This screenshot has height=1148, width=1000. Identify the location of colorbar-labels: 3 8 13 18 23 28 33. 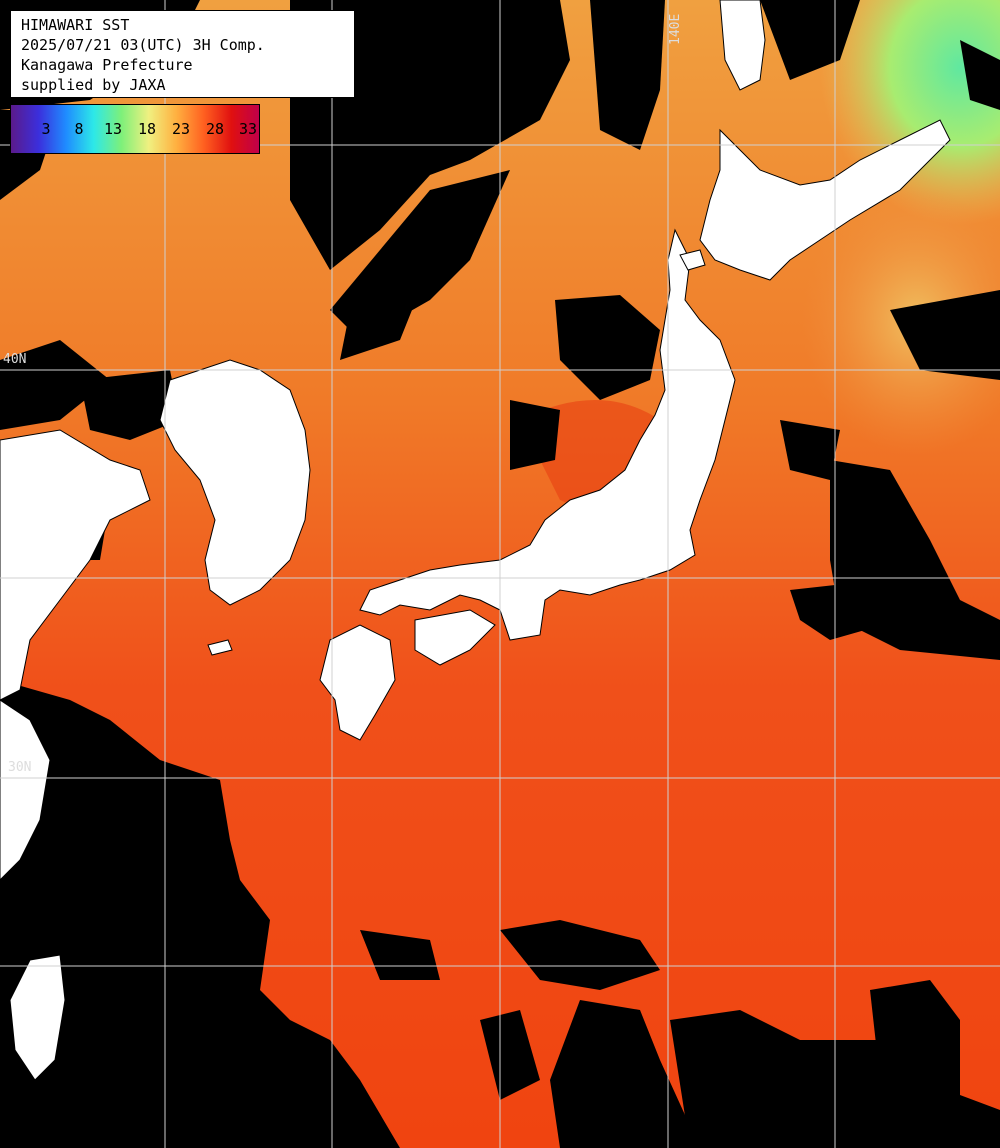
(135, 129).